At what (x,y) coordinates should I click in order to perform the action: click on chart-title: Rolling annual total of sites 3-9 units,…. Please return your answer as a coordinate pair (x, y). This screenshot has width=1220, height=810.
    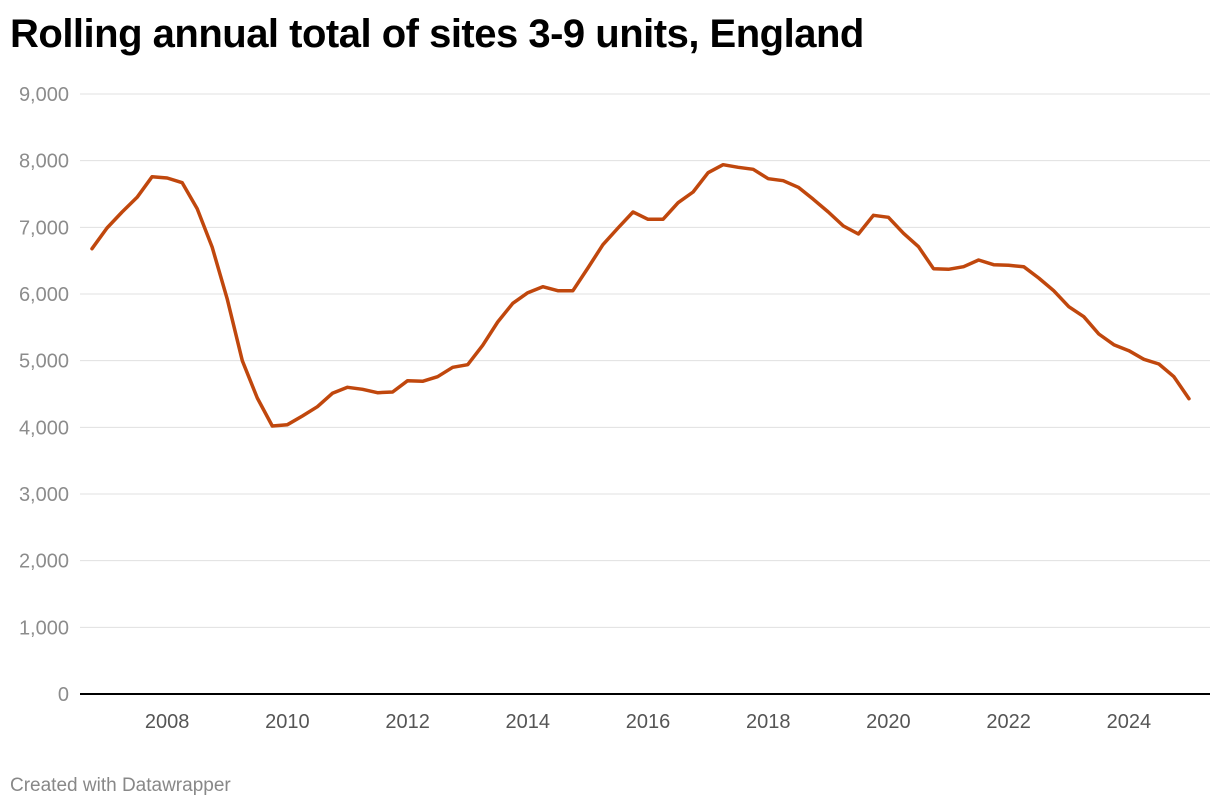
    Looking at the image, I should click on (437, 34).